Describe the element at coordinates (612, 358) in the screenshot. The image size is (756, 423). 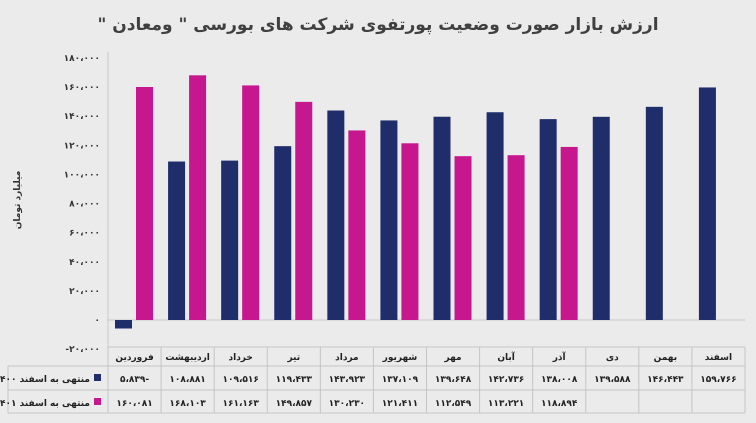
I see `category-label: دی` at that location.